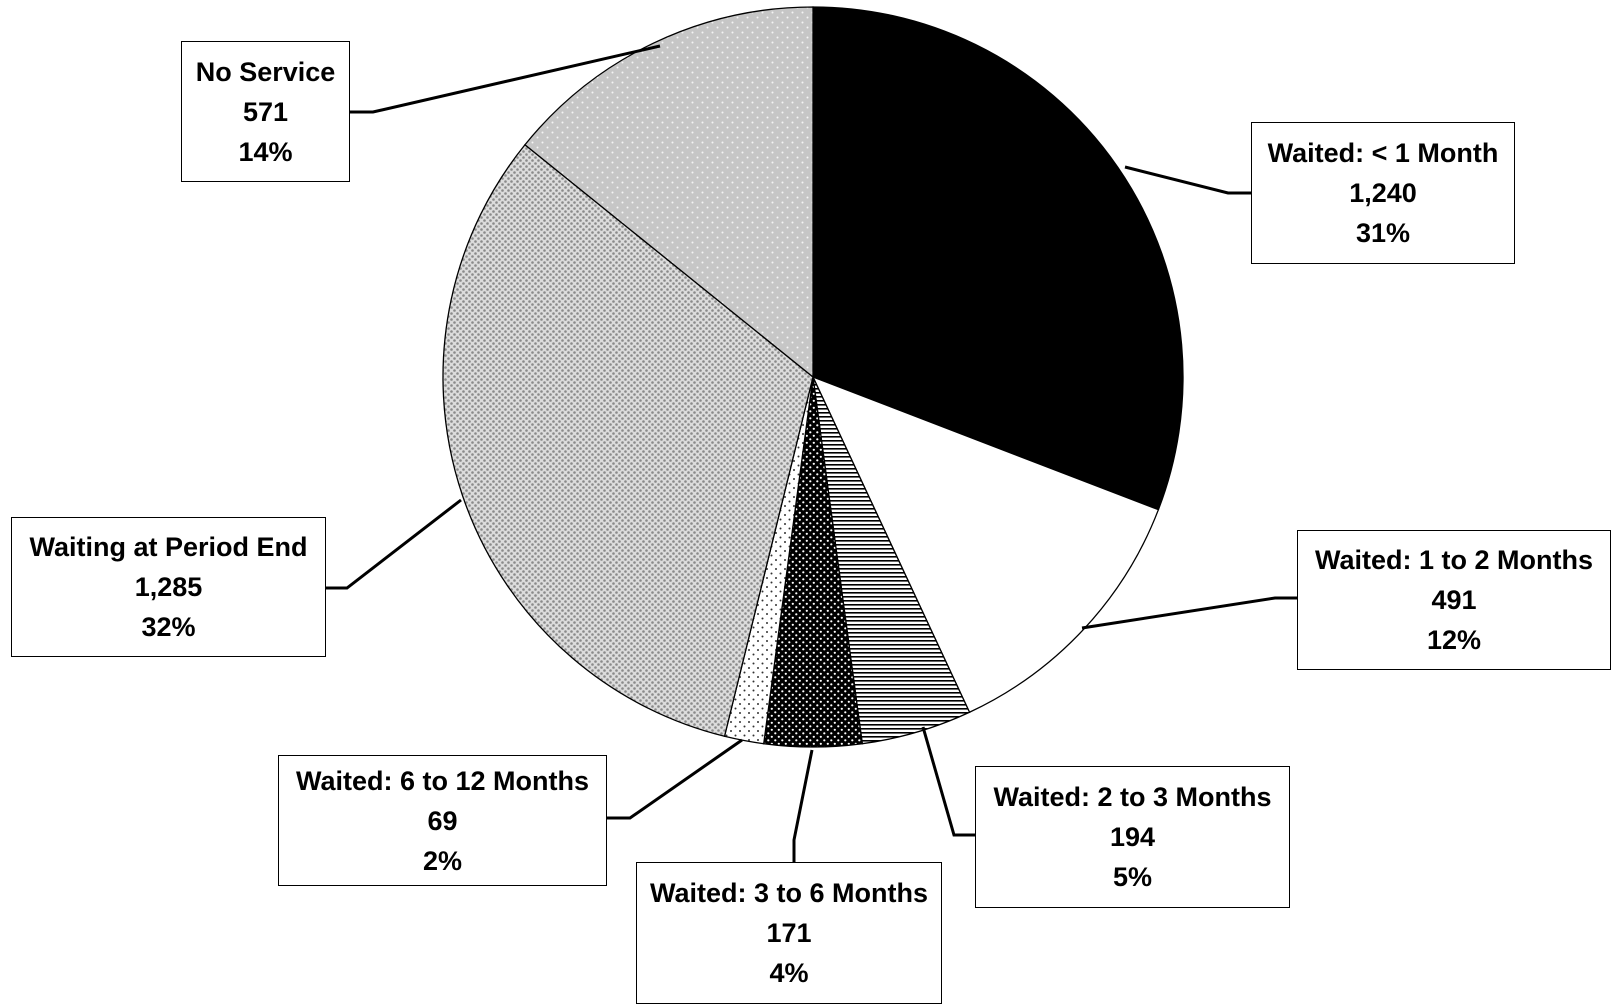 This screenshot has width=1612, height=1004. What do you see at coordinates (1383, 233) in the screenshot?
I see `slice-percent: 31%` at bounding box center [1383, 233].